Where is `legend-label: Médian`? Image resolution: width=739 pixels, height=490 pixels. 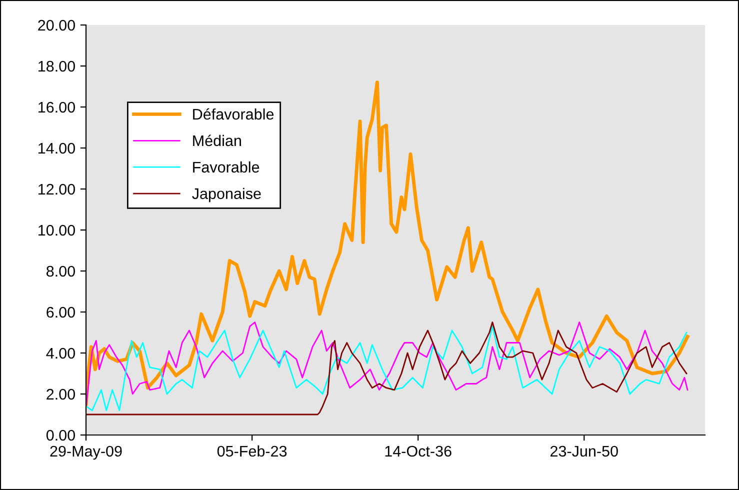 legend-label: Médian is located at coordinates (217, 140).